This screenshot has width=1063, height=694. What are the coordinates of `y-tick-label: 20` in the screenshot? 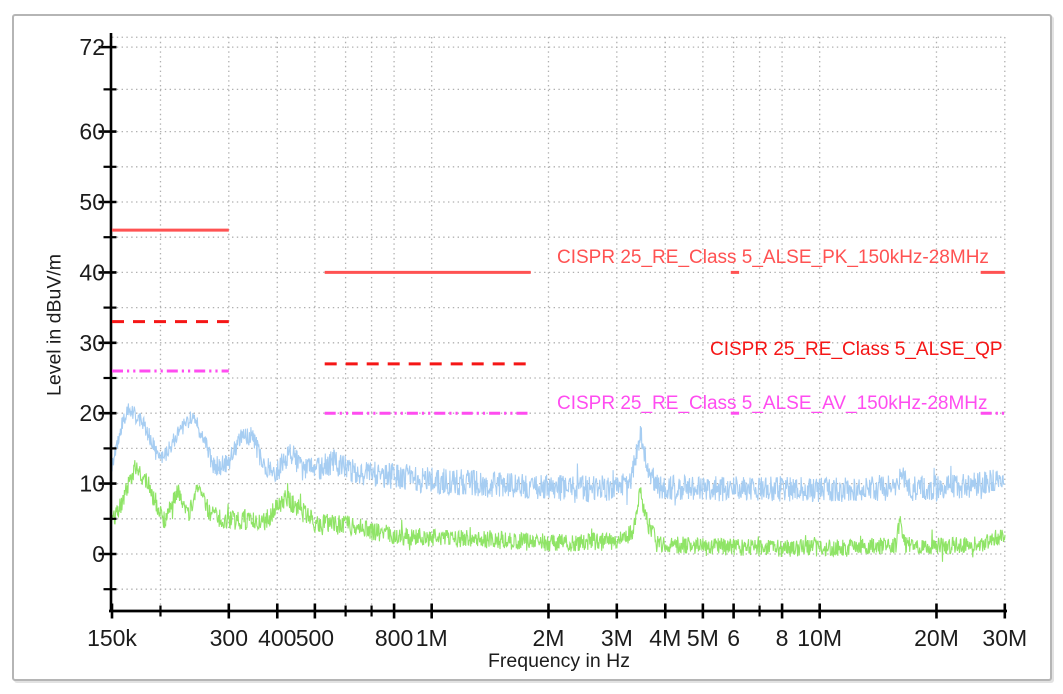 It's located at (92, 413).